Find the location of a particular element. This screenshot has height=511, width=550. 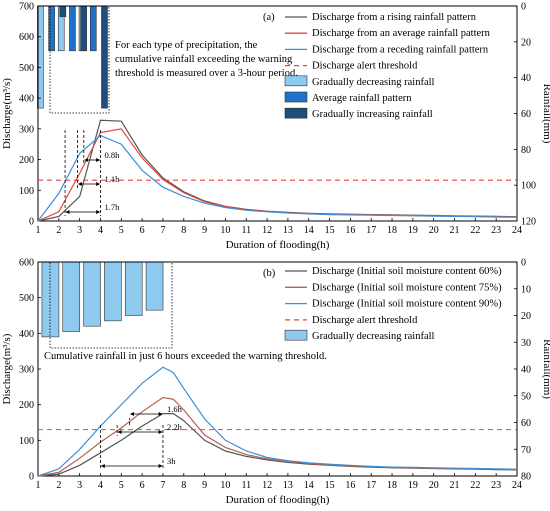

x-tick-label: 13 is located at coordinates (288, 485).